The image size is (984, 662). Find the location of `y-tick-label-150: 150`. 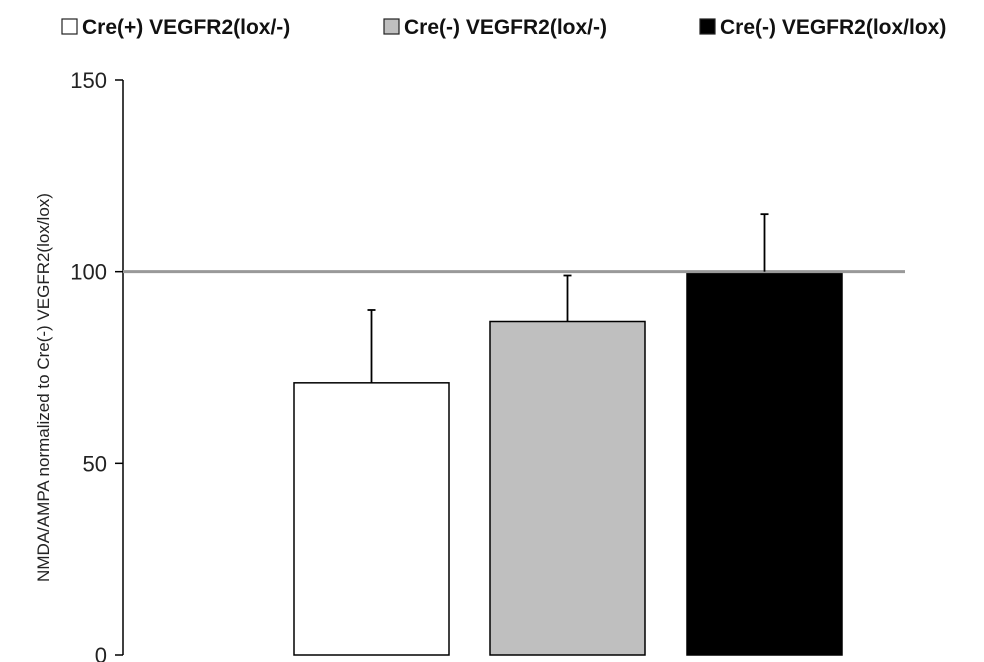

y-tick-label-150: 150 is located at coordinates (88, 80).